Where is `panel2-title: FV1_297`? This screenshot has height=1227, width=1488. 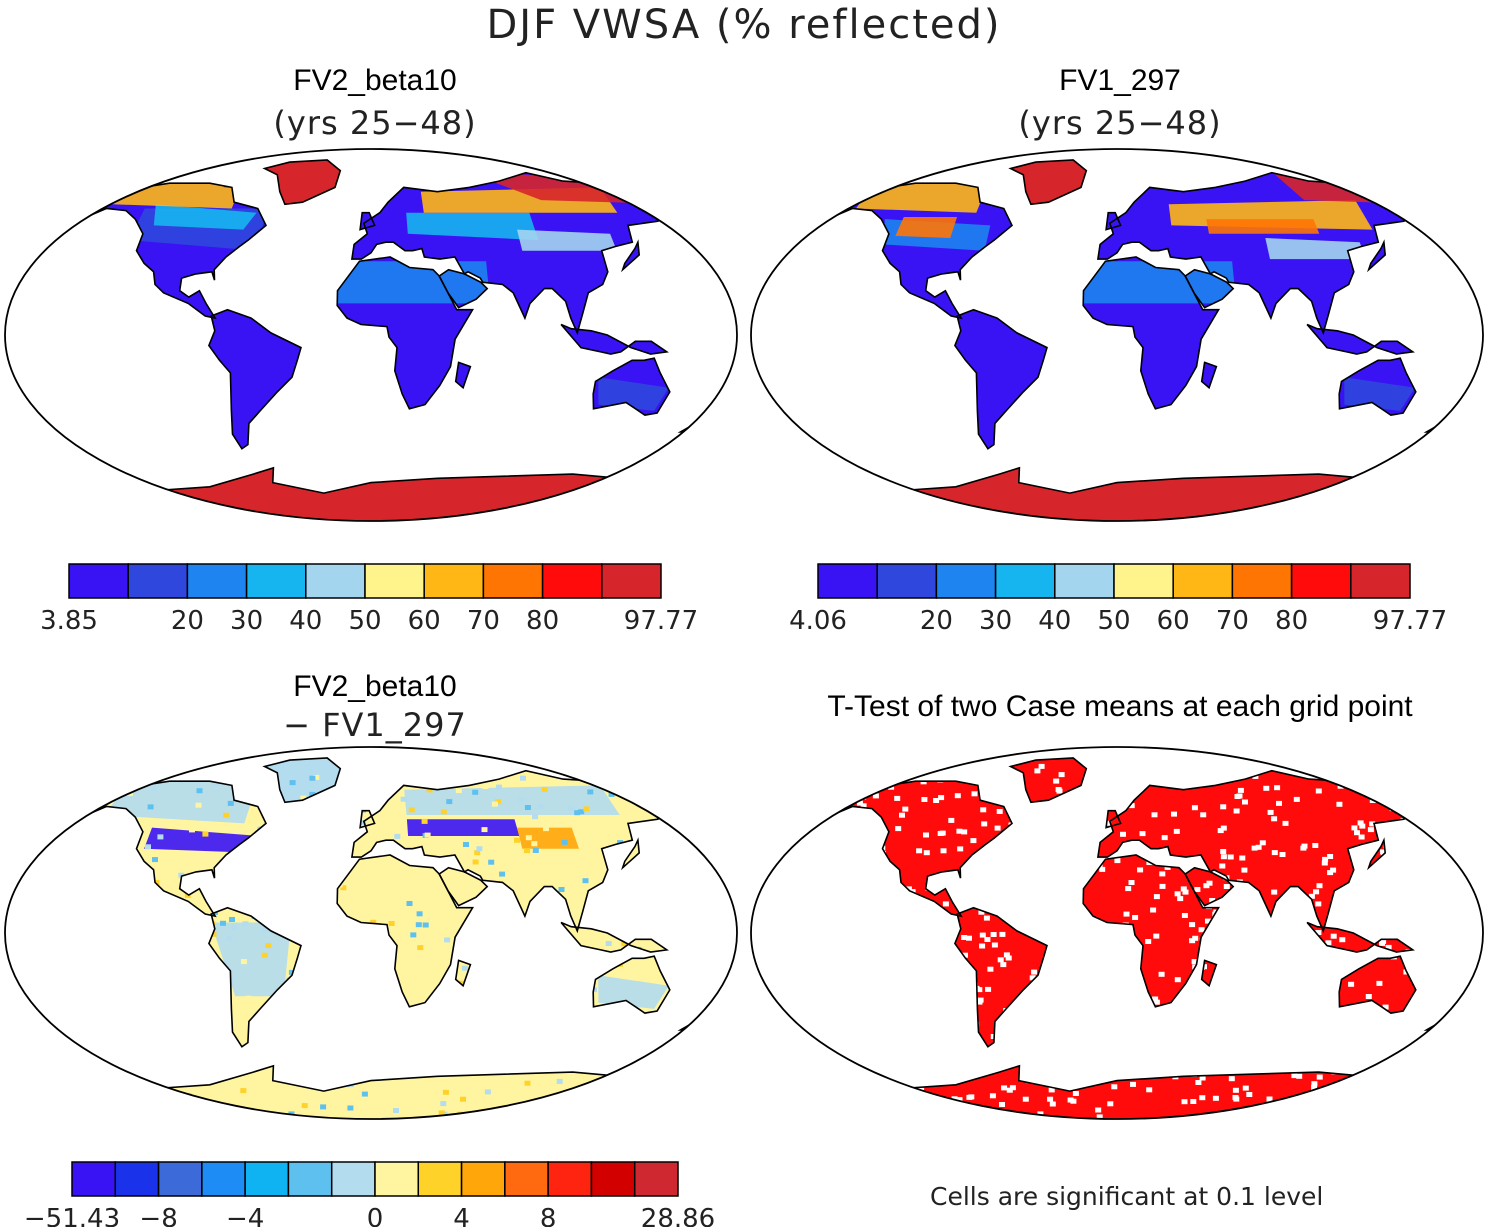
panel2-title: FV1_297 is located at coordinates (1120, 80).